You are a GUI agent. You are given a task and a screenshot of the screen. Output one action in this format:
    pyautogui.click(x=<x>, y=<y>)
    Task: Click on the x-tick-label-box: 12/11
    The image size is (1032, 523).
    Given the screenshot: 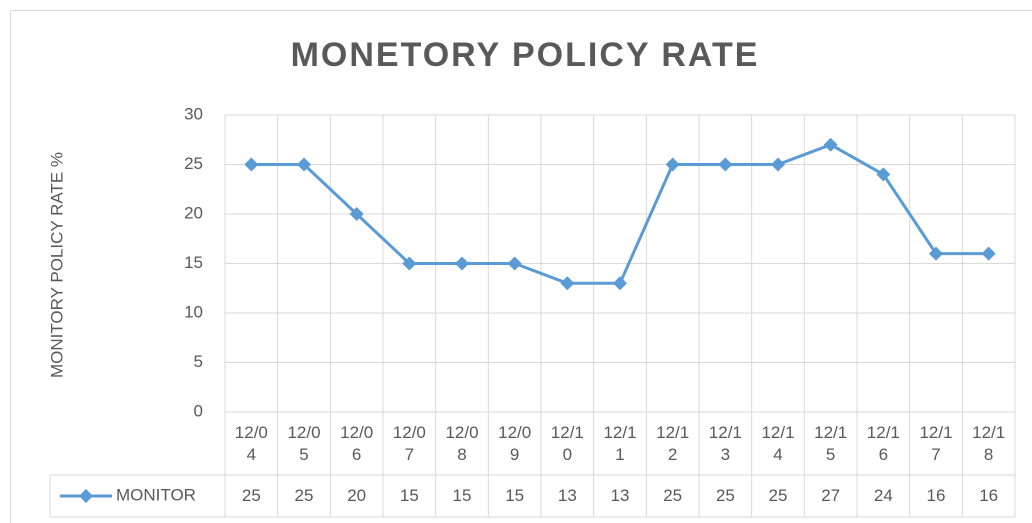 What is the action you would take?
    pyautogui.click(x=620, y=443)
    